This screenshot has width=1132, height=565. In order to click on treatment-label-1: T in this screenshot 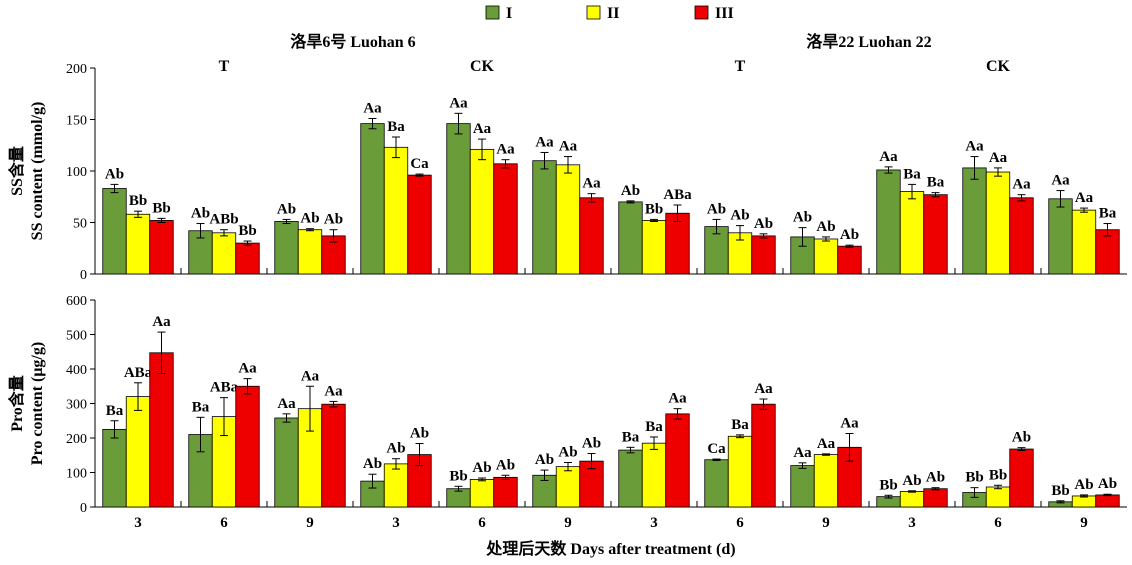, I will do `click(224, 66)`.